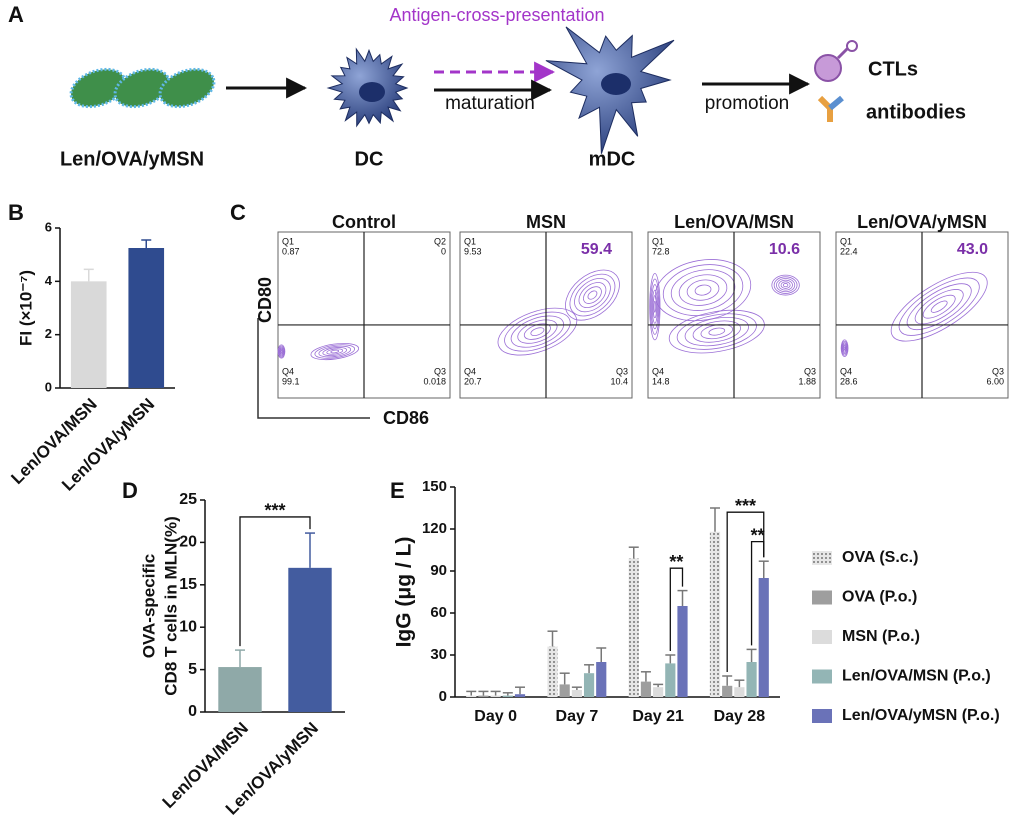  What do you see at coordinates (397, 490) in the screenshot?
I see `panel-letter: E` at bounding box center [397, 490].